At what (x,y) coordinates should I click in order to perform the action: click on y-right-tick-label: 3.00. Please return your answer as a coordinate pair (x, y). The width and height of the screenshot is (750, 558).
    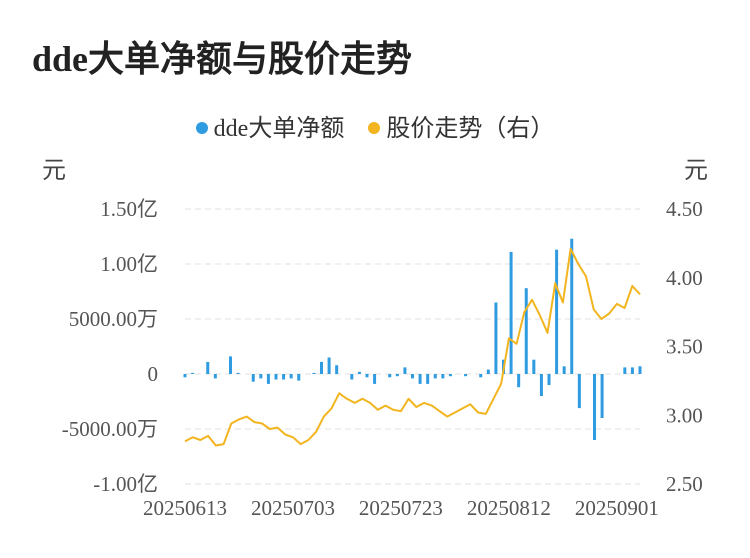
    Looking at the image, I should click on (684, 415).